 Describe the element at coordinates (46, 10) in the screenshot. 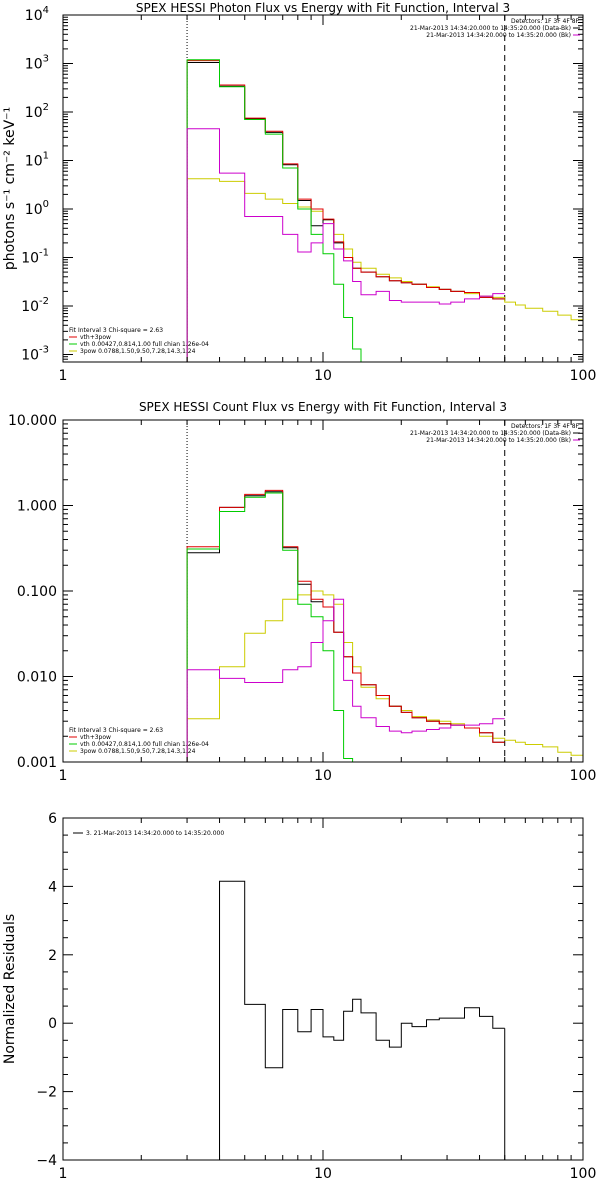

I see `y-tick-exponent: 4` at that location.